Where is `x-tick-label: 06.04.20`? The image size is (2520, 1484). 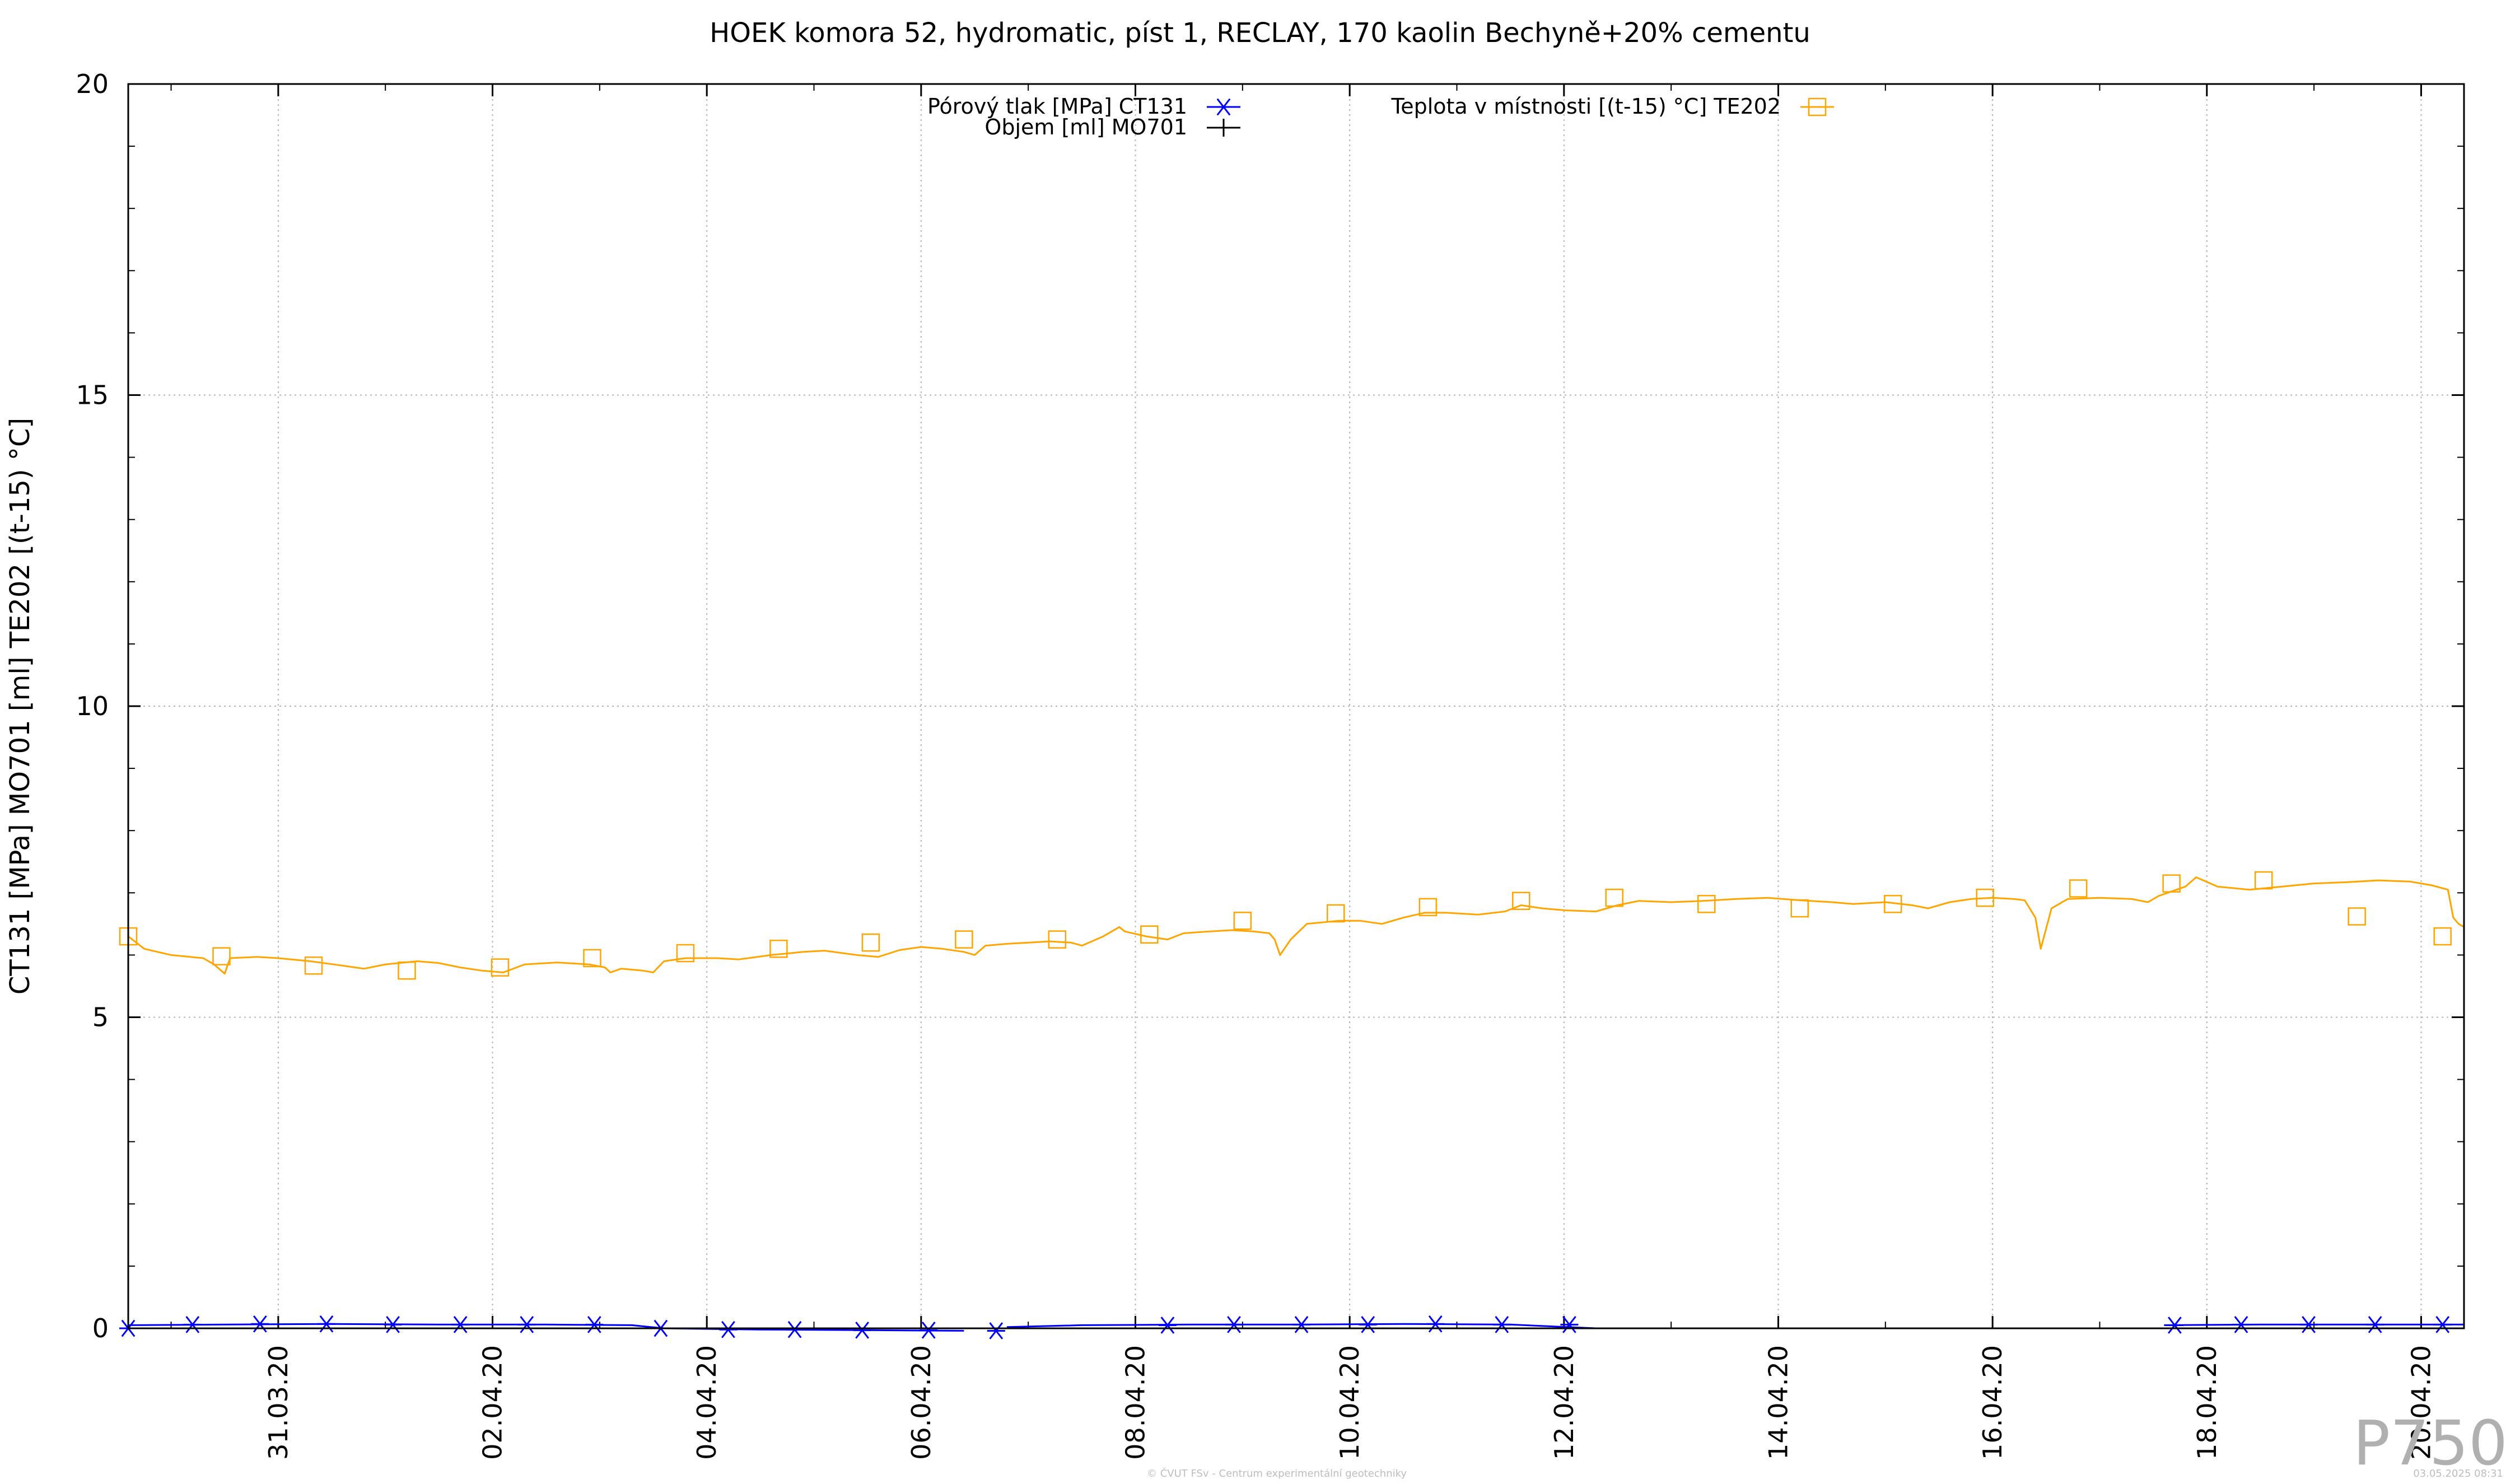 x-tick-label: 06.04.20 is located at coordinates (921, 1403).